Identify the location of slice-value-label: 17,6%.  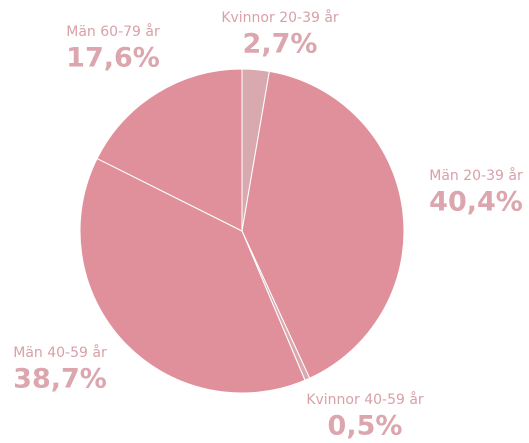
(113, 58).